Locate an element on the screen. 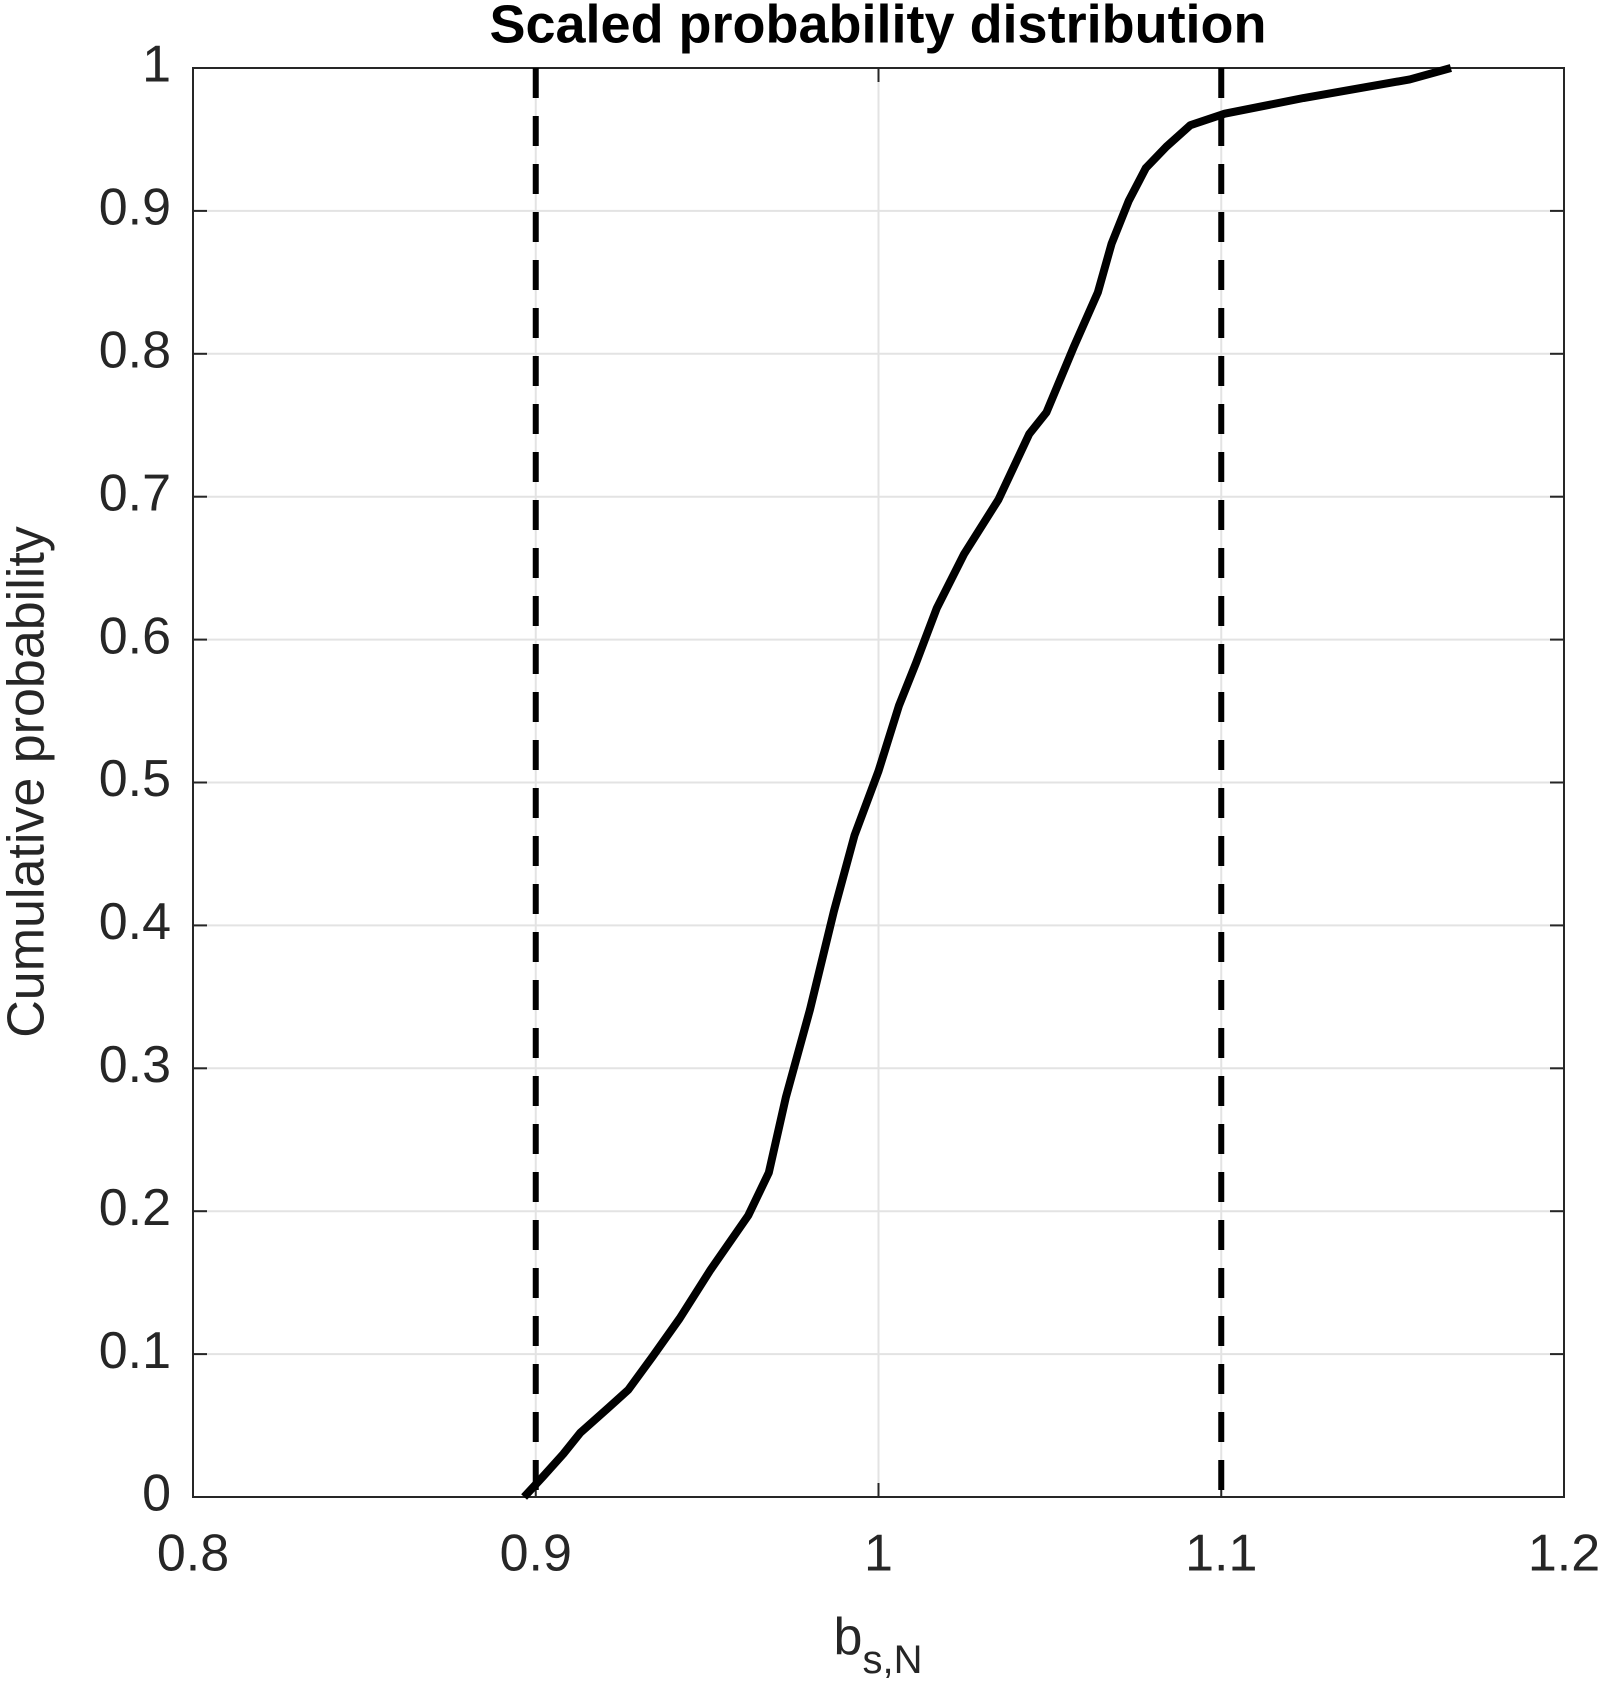  x-tick-label: 1.1 is located at coordinates (1221, 1554).